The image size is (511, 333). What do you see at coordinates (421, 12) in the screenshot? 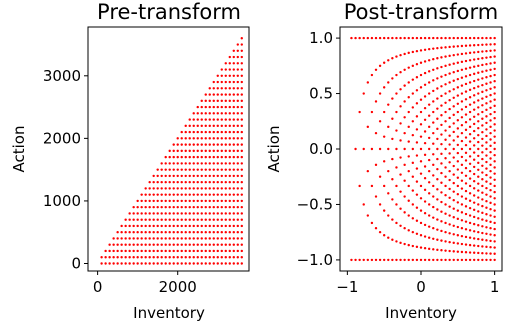
I see `post-transform-title: Post-transform` at bounding box center [421, 12].